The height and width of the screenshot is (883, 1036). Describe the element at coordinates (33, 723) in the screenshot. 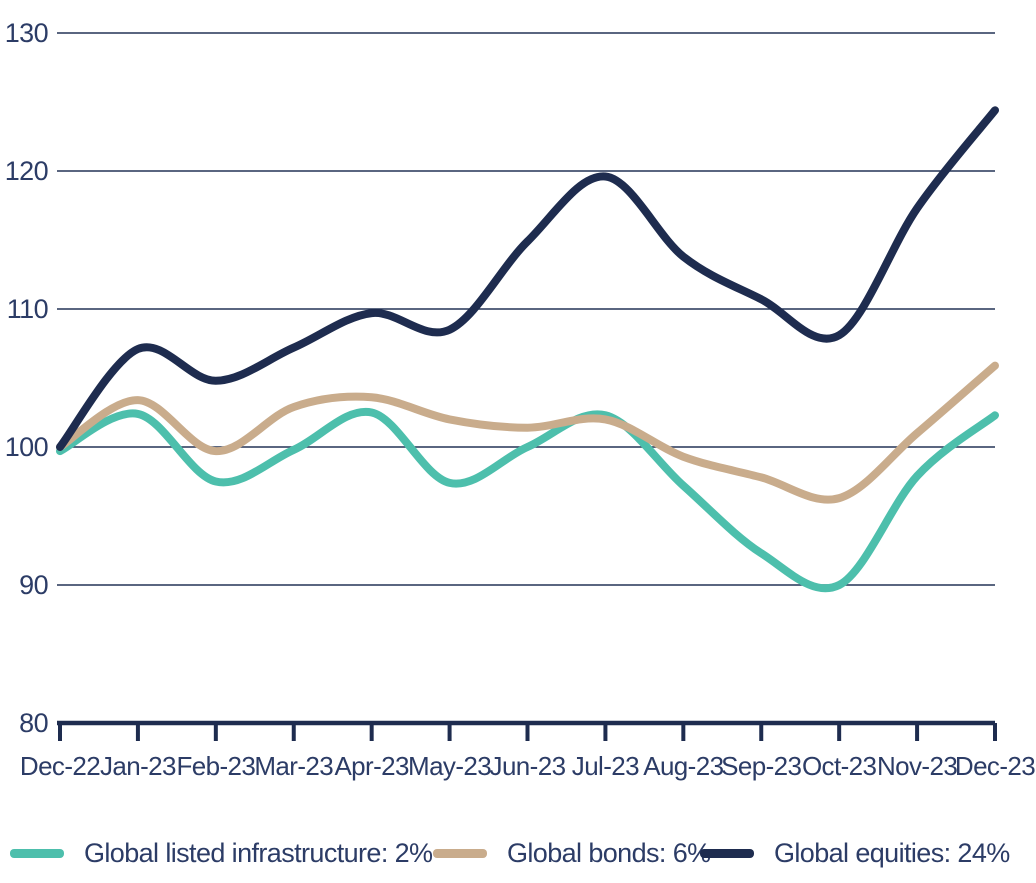

I see `y-tick-label-80: 80` at that location.